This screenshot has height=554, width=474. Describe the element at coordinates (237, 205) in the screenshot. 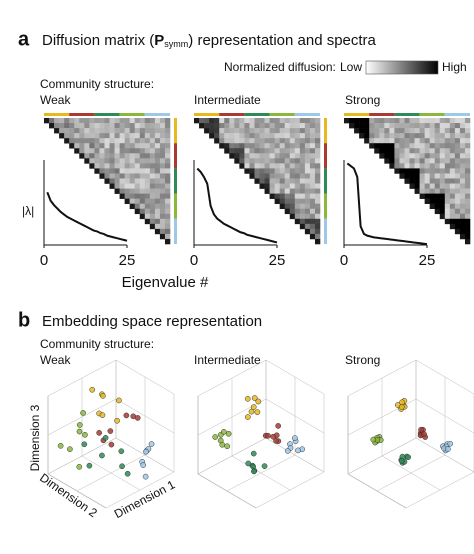

I see `spectrum-line` at that location.